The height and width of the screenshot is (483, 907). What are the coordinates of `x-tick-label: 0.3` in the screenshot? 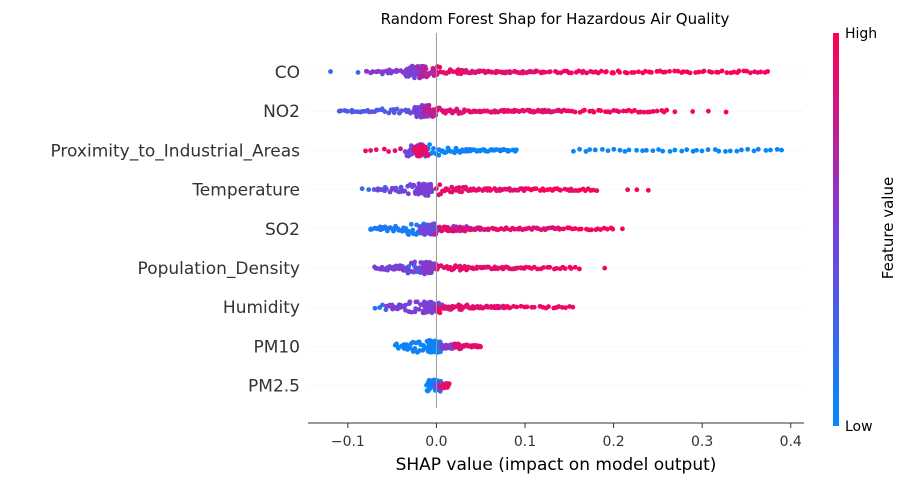 It's located at (702, 442).